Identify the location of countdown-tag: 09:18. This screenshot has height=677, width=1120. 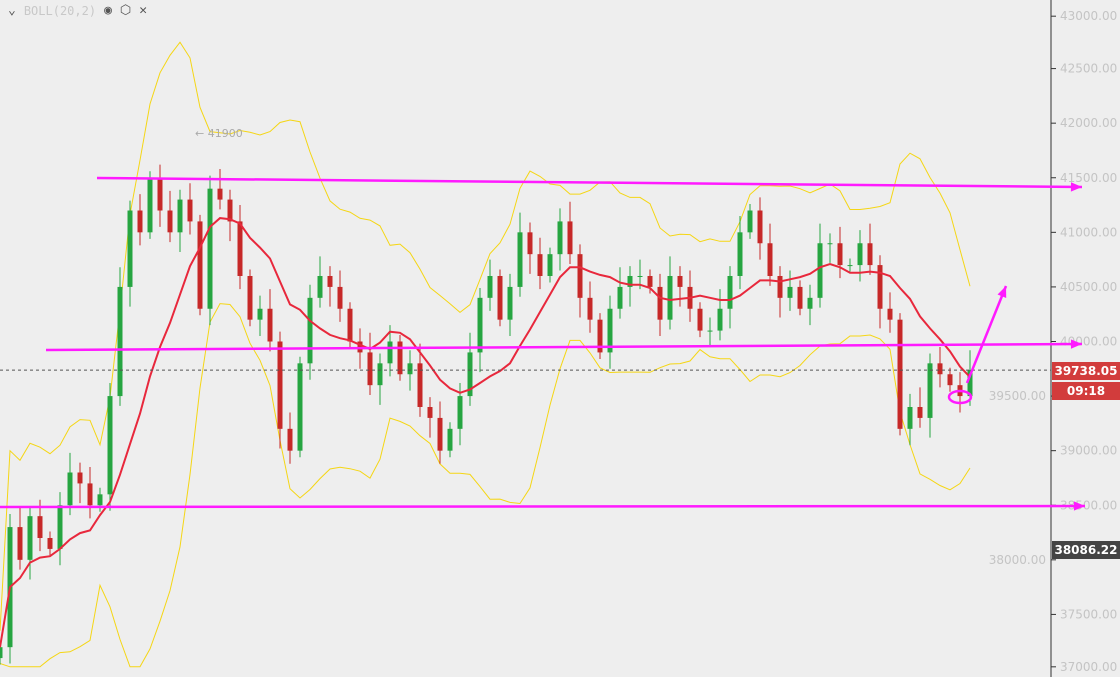
(1086, 391).